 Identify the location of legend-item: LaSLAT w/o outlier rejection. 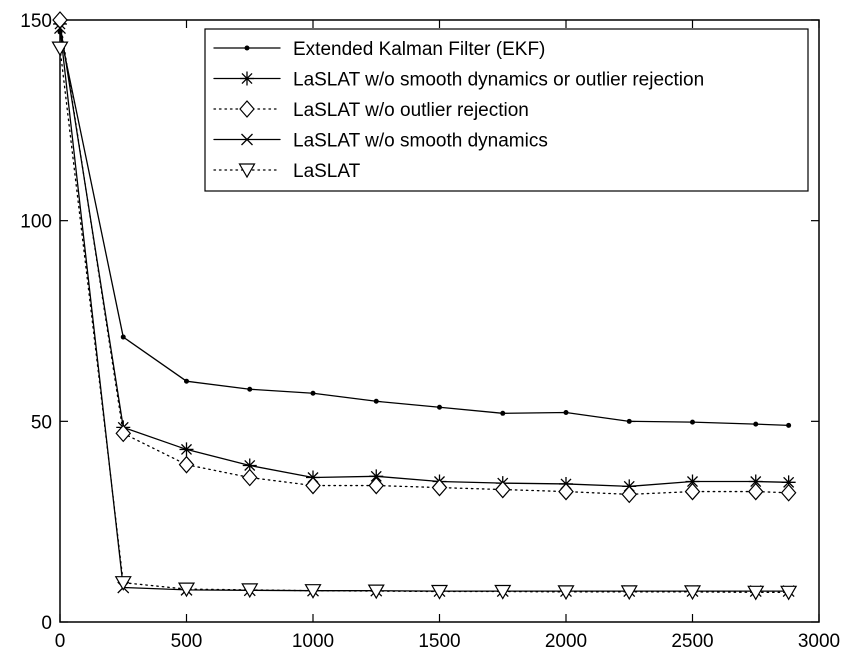
(371, 110).